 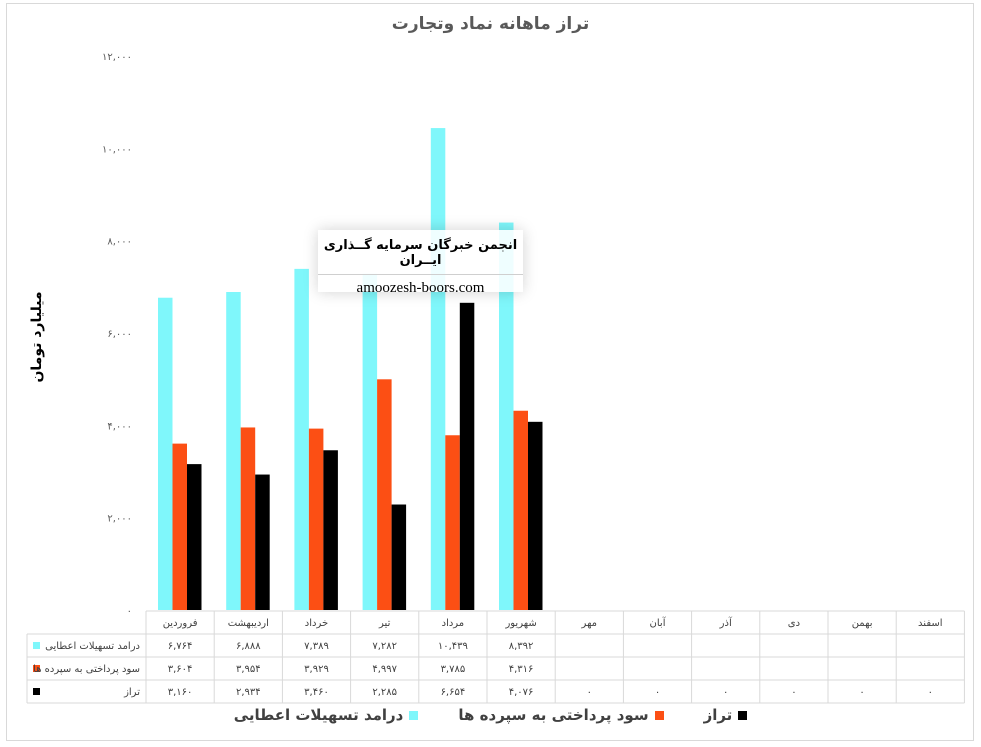 What do you see at coordinates (316, 669) in the screenshot?
I see `data-label-1-2: ۳,۹۲۹` at bounding box center [316, 669].